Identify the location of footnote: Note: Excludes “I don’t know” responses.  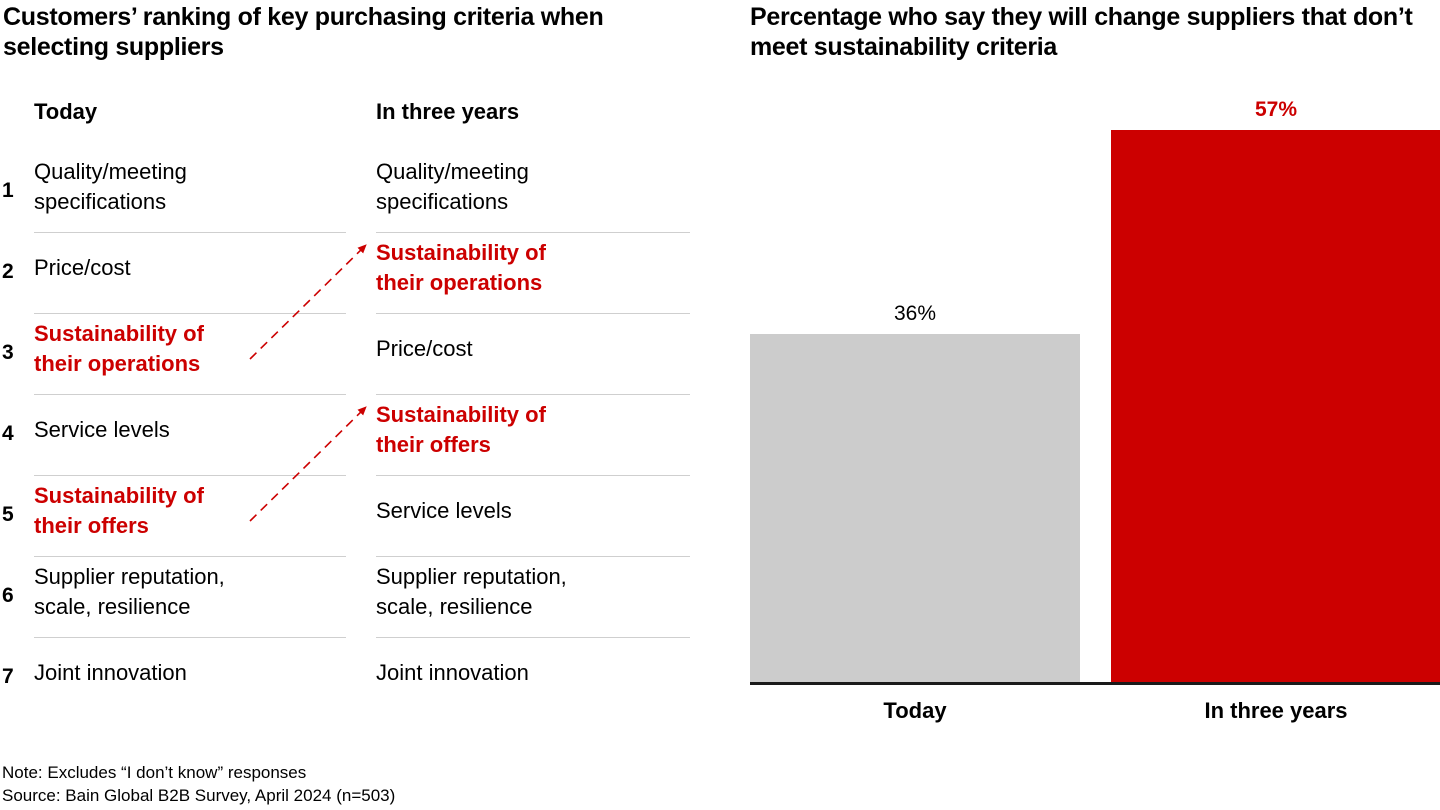
(154, 772).